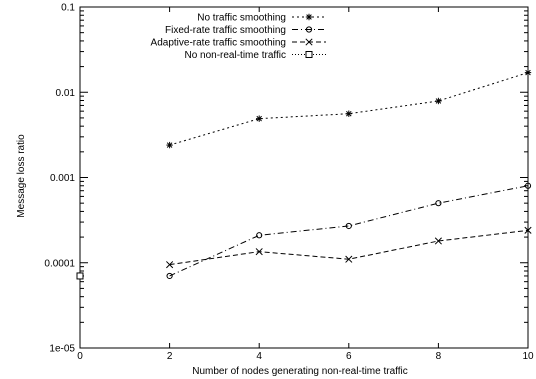  What do you see at coordinates (21, 176) in the screenshot?
I see `y-axis-title: Message loss ratio` at bounding box center [21, 176].